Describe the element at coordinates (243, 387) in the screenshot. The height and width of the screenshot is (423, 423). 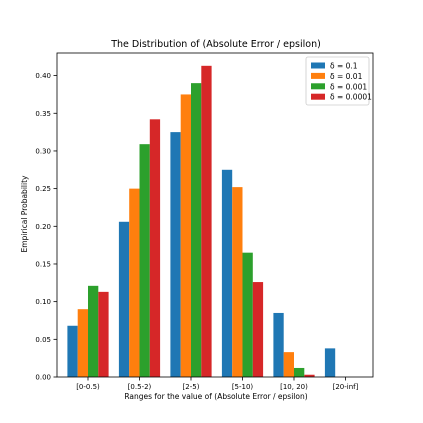
I see `x-tick-label: [5-10)` at that location.